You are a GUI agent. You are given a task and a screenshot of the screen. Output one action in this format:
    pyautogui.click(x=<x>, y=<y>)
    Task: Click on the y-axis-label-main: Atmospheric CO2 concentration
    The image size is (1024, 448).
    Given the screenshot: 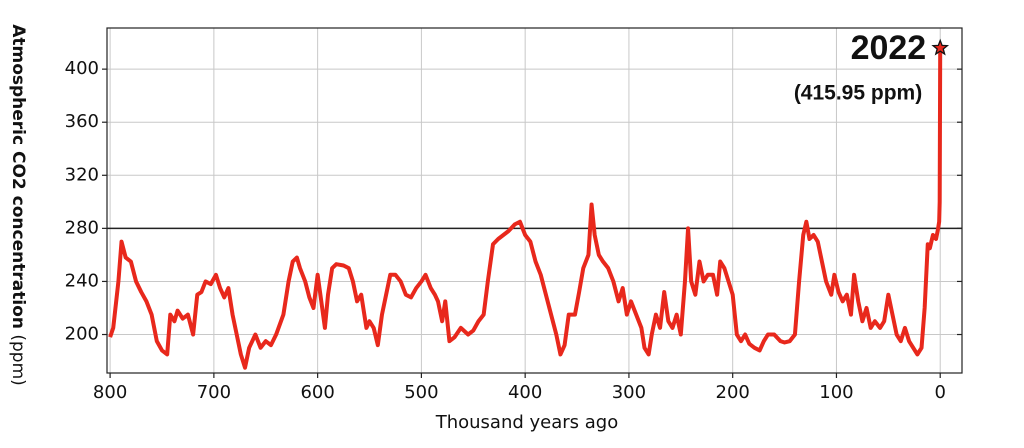 What is the action you would take?
    pyautogui.click(x=18, y=176)
    